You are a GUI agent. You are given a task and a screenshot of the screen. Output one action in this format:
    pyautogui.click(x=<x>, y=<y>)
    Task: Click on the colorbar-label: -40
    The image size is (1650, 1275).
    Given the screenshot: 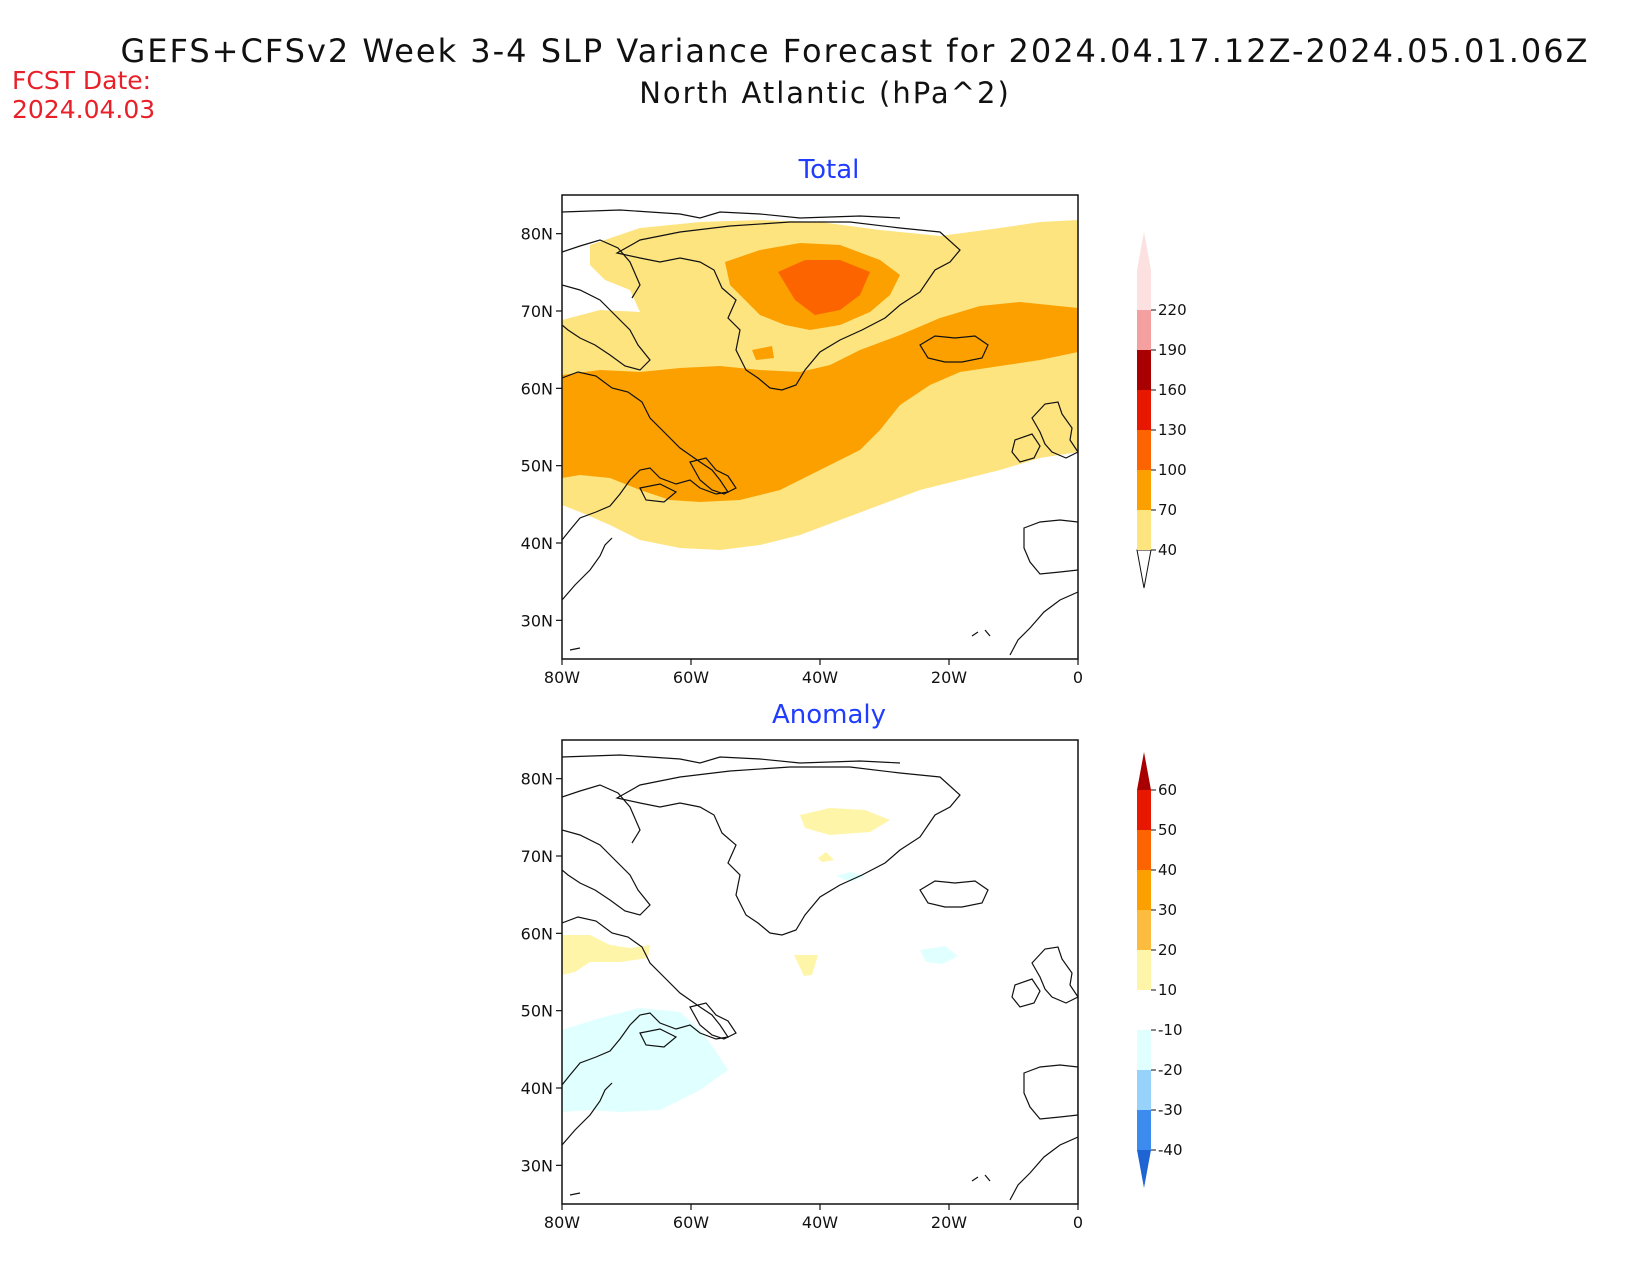 What is the action you would take?
    pyautogui.click(x=1170, y=1150)
    